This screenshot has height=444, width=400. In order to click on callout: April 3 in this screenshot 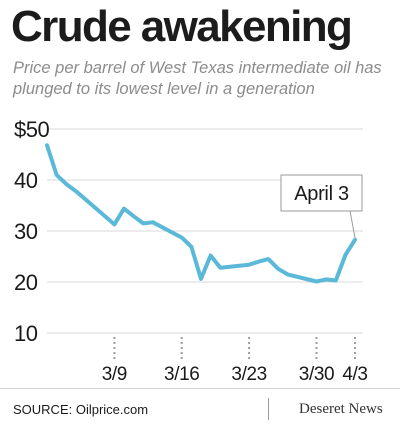, I will do `click(321, 206)`.